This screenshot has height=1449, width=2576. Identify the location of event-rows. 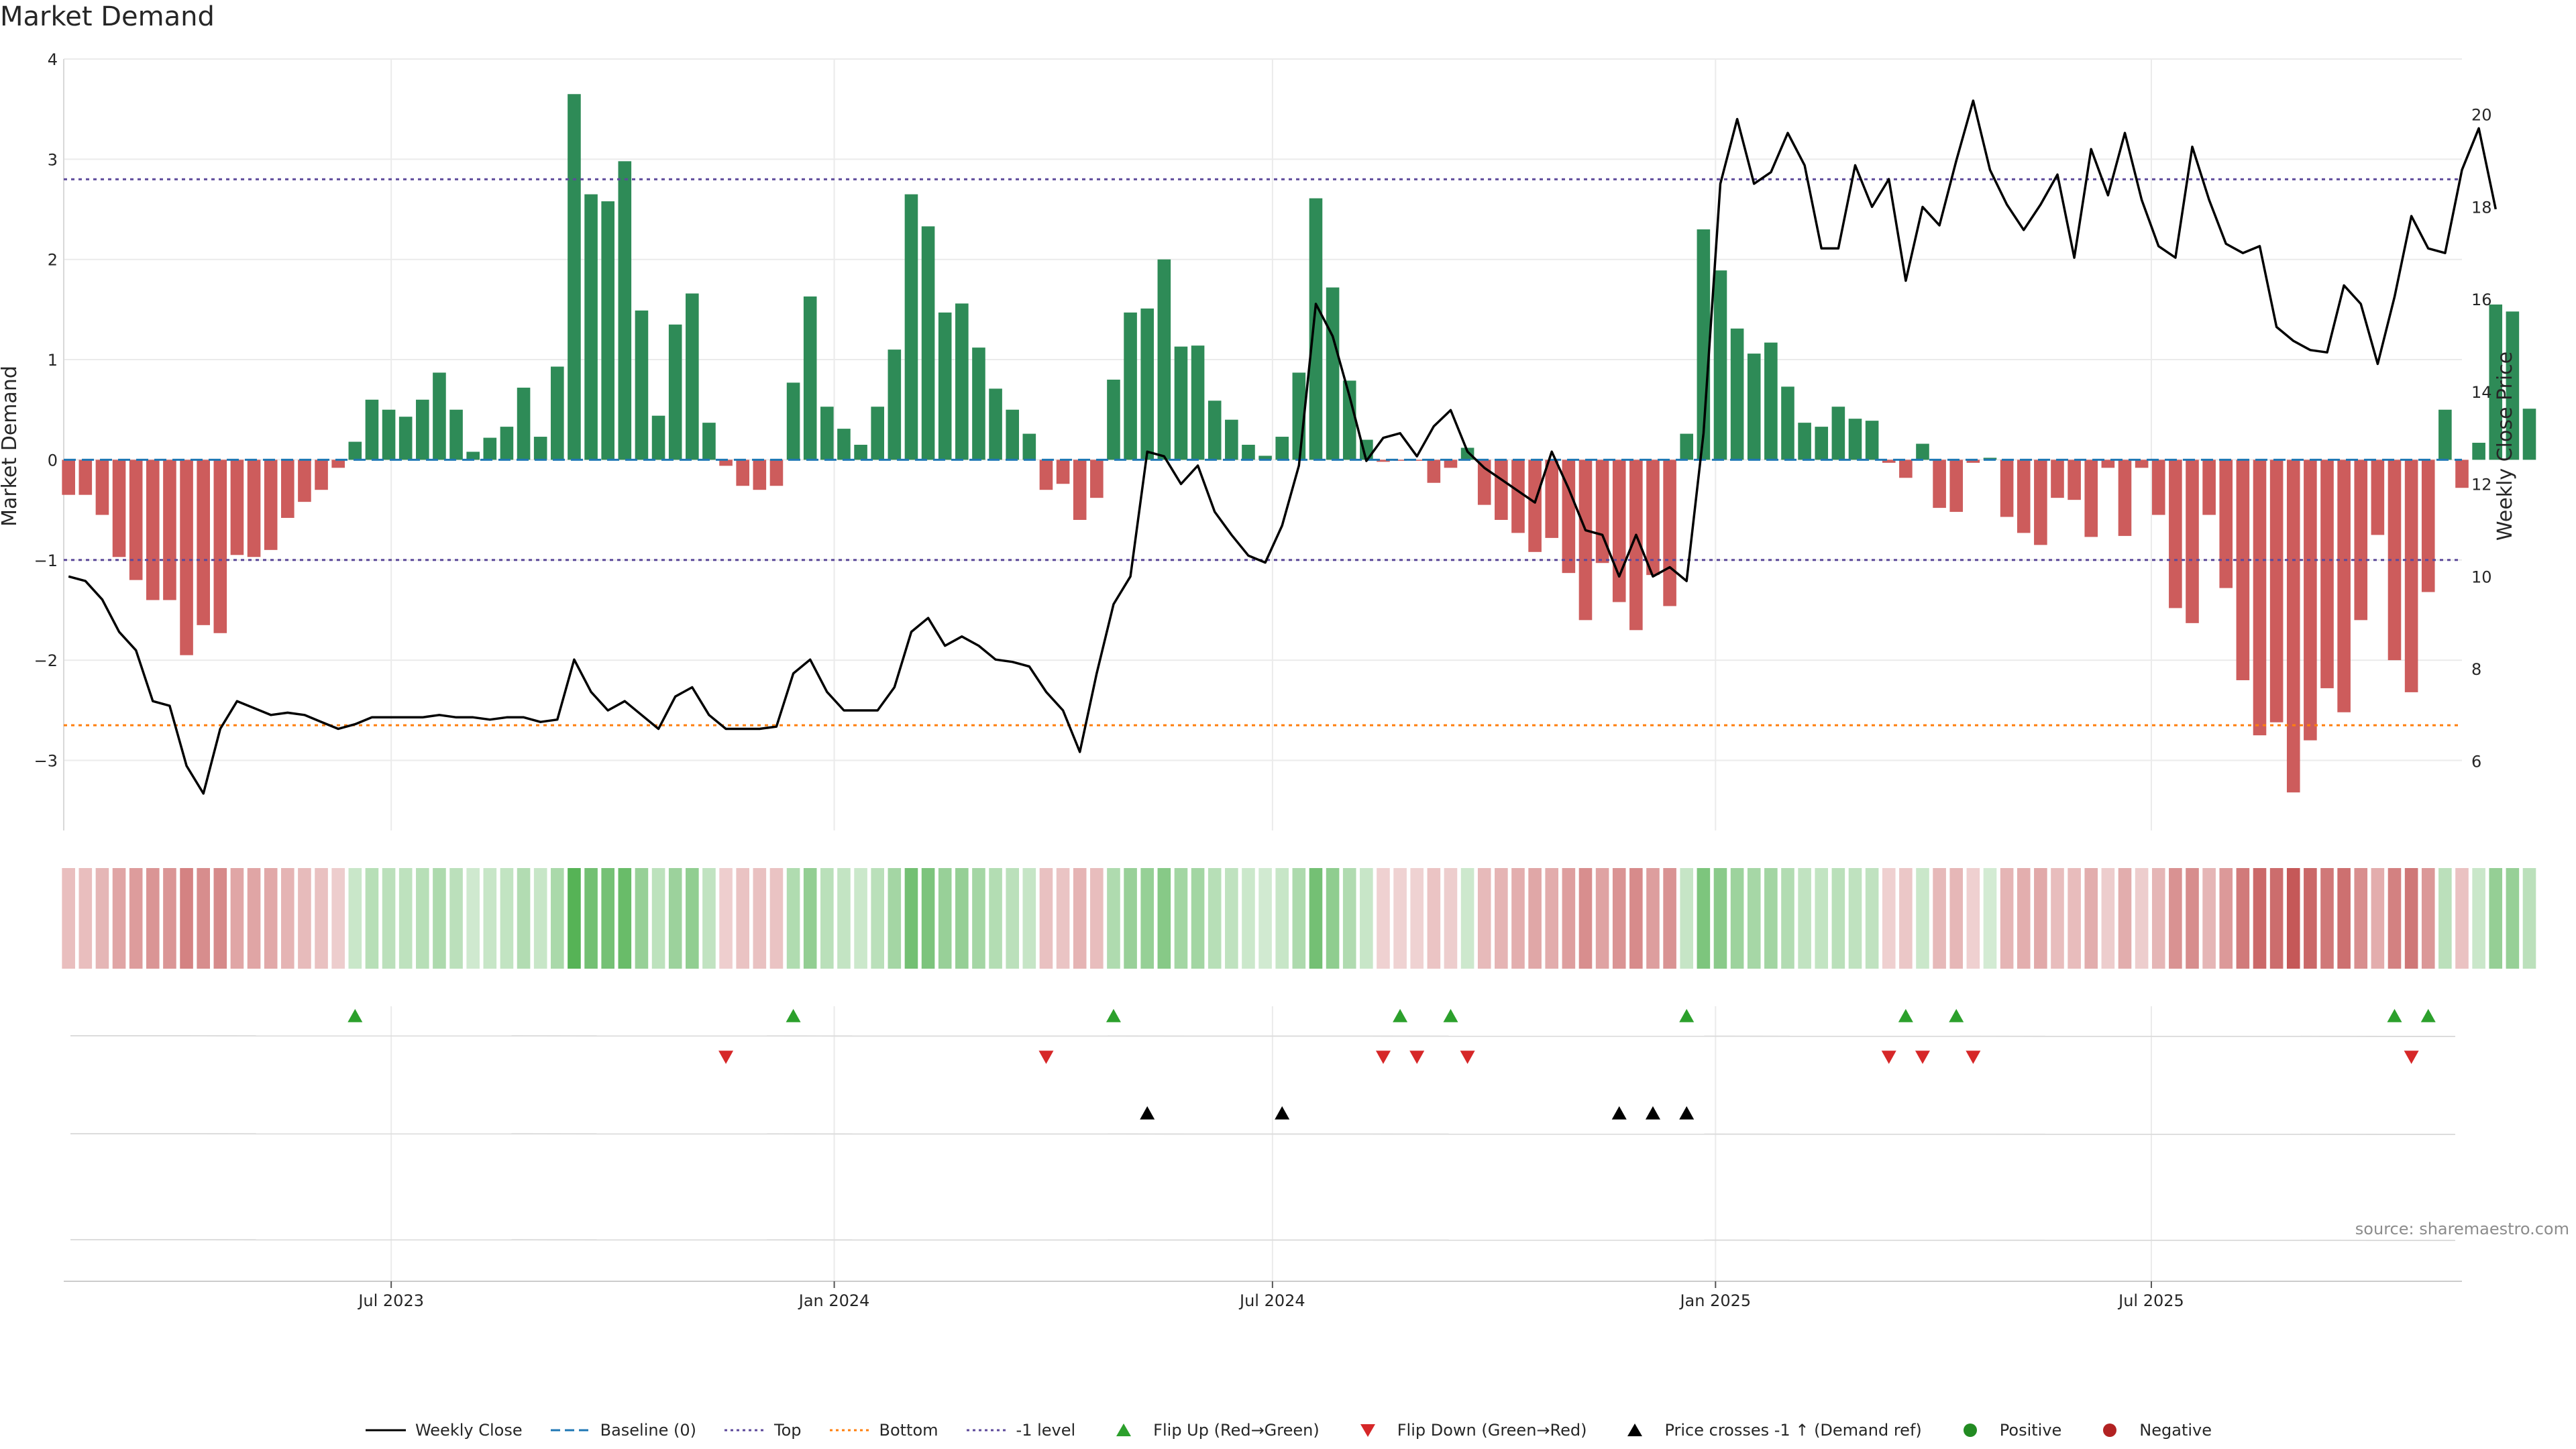
(1263, 1125).